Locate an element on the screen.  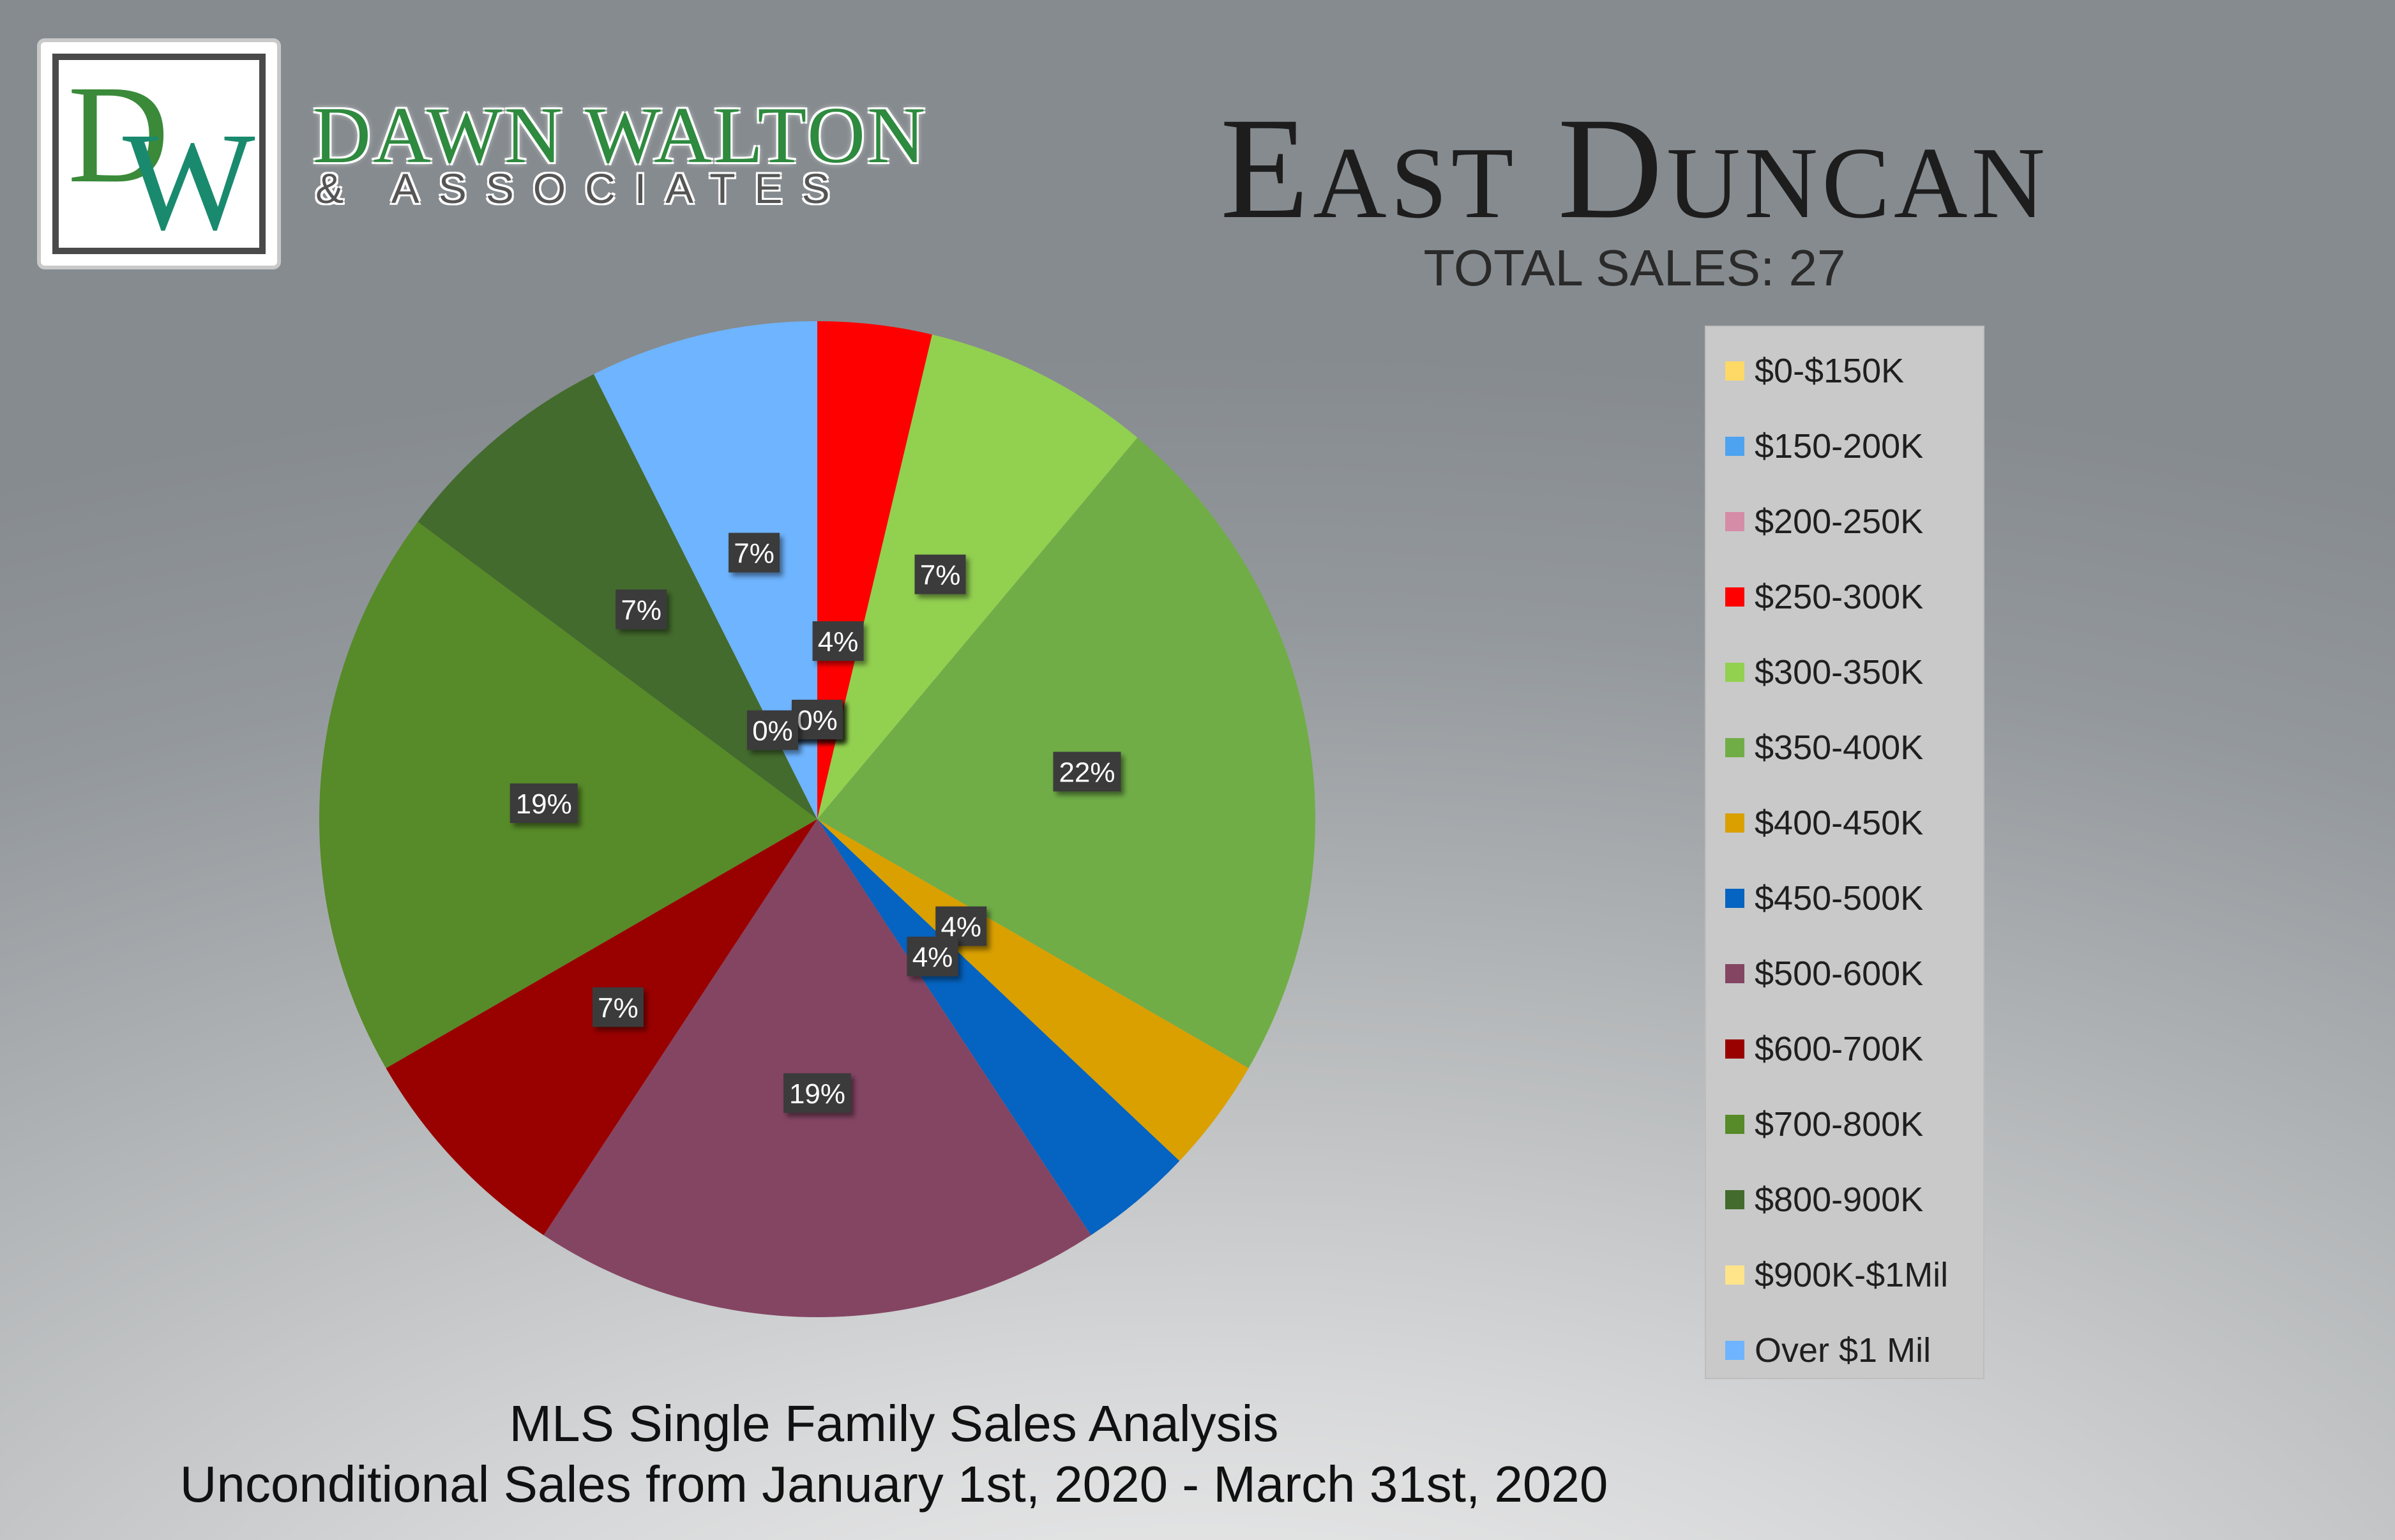
legend-item-400-450k: $400-450K is located at coordinates (1824, 823).